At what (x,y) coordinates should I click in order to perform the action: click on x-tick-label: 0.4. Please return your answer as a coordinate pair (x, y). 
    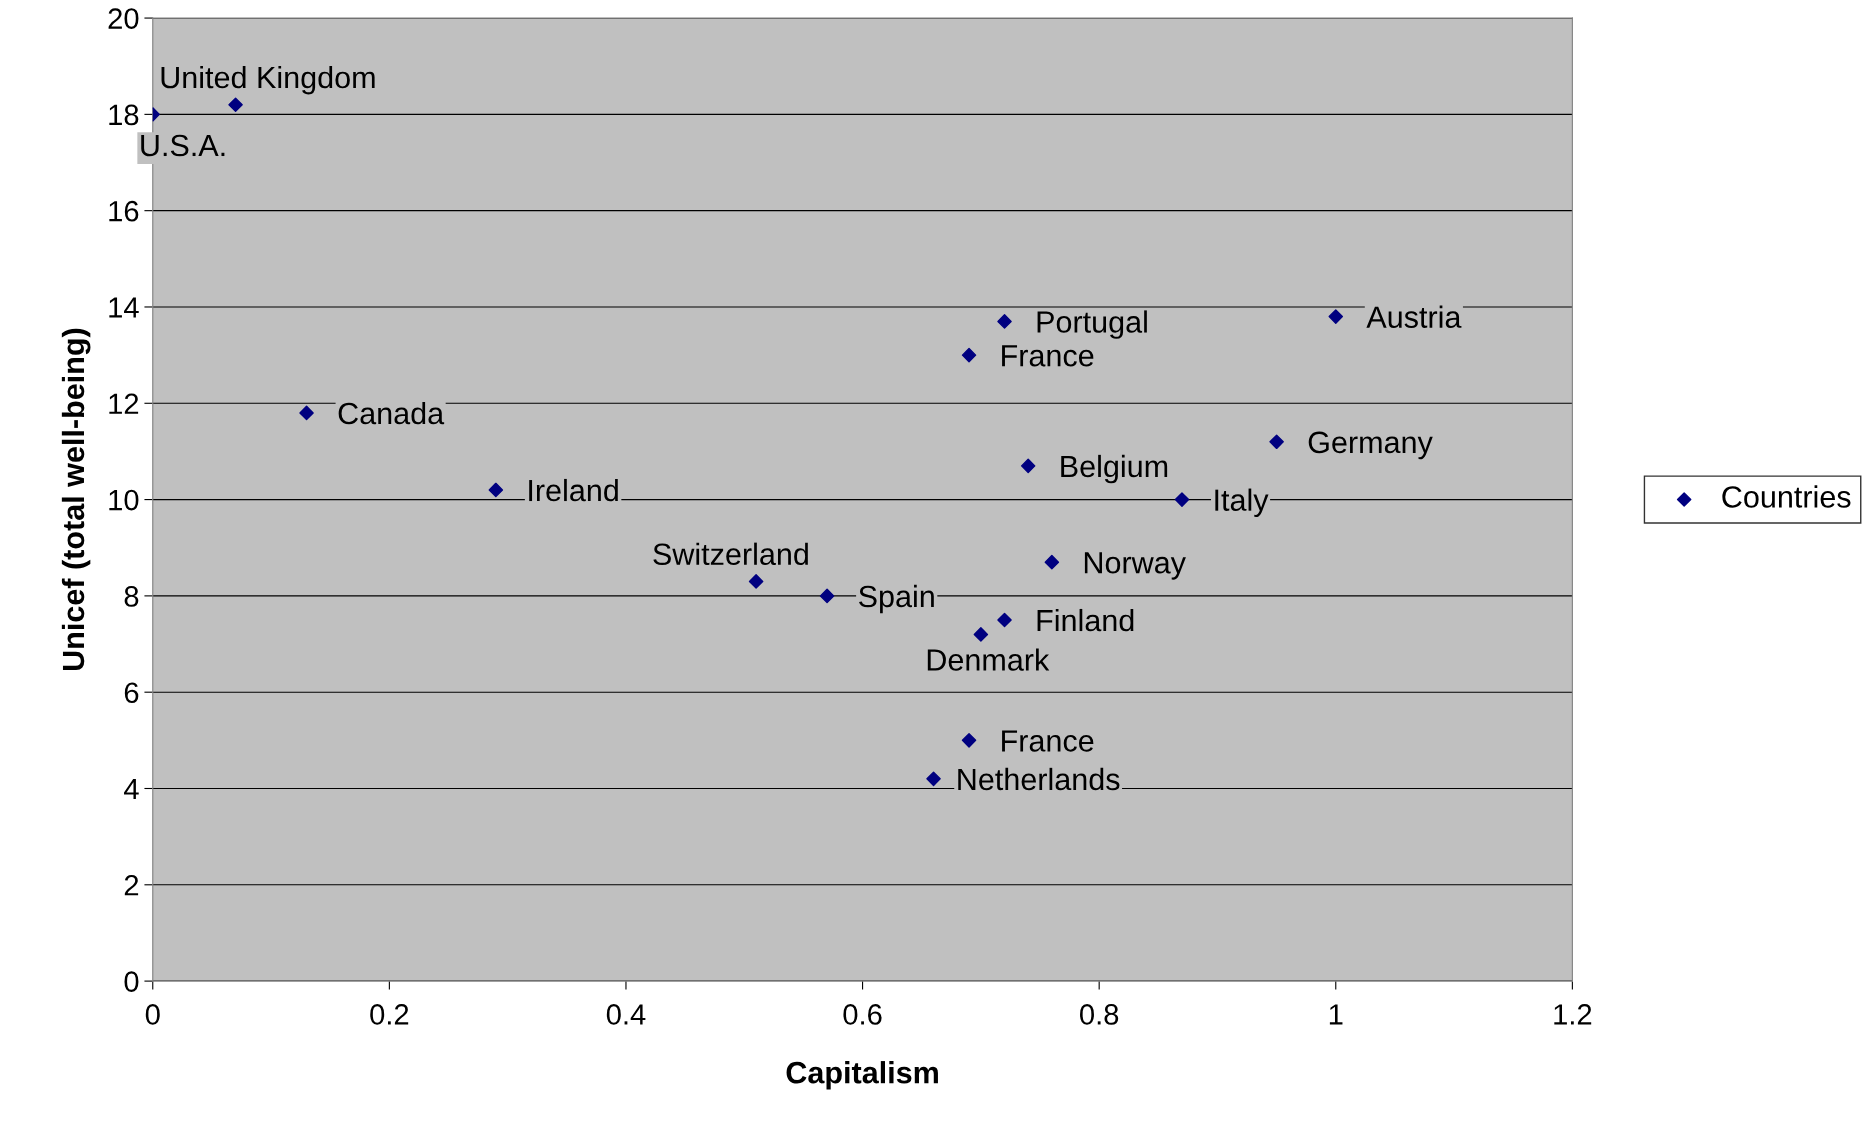
    Looking at the image, I should click on (626, 1014).